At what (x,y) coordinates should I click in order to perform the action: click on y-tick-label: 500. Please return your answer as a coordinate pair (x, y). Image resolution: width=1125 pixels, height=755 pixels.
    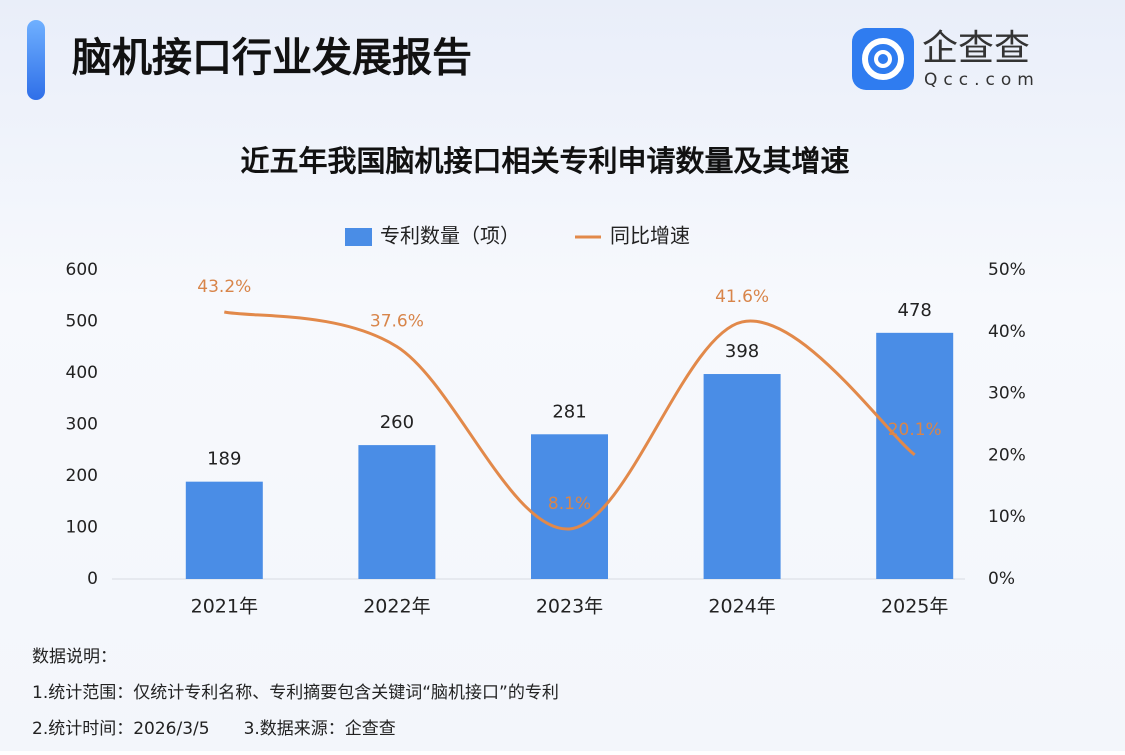
    Looking at the image, I should click on (82, 322).